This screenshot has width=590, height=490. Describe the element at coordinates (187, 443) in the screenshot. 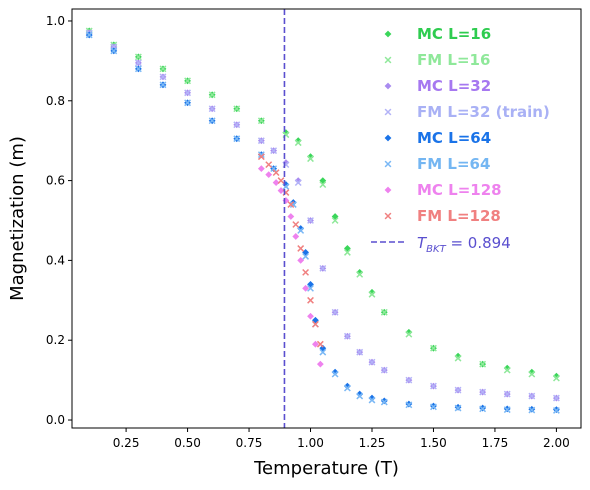

I see `x-tick-label: 0.50` at that location.